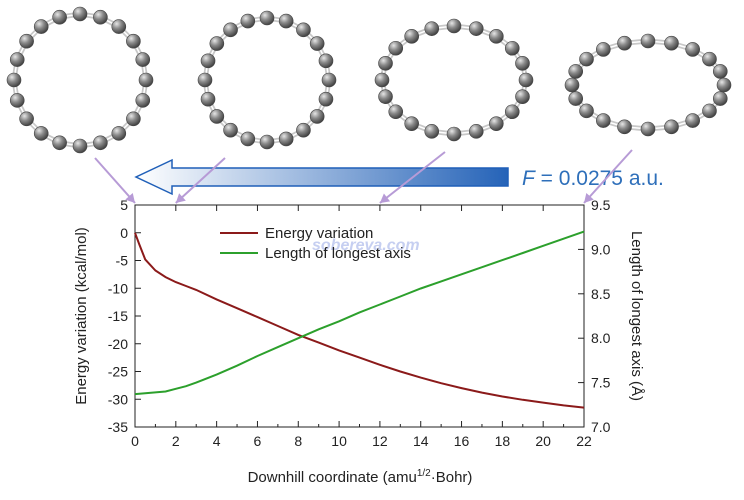 The height and width of the screenshot is (500, 744). What do you see at coordinates (421, 441) in the screenshot?
I see `x-tick-label: 14` at bounding box center [421, 441].